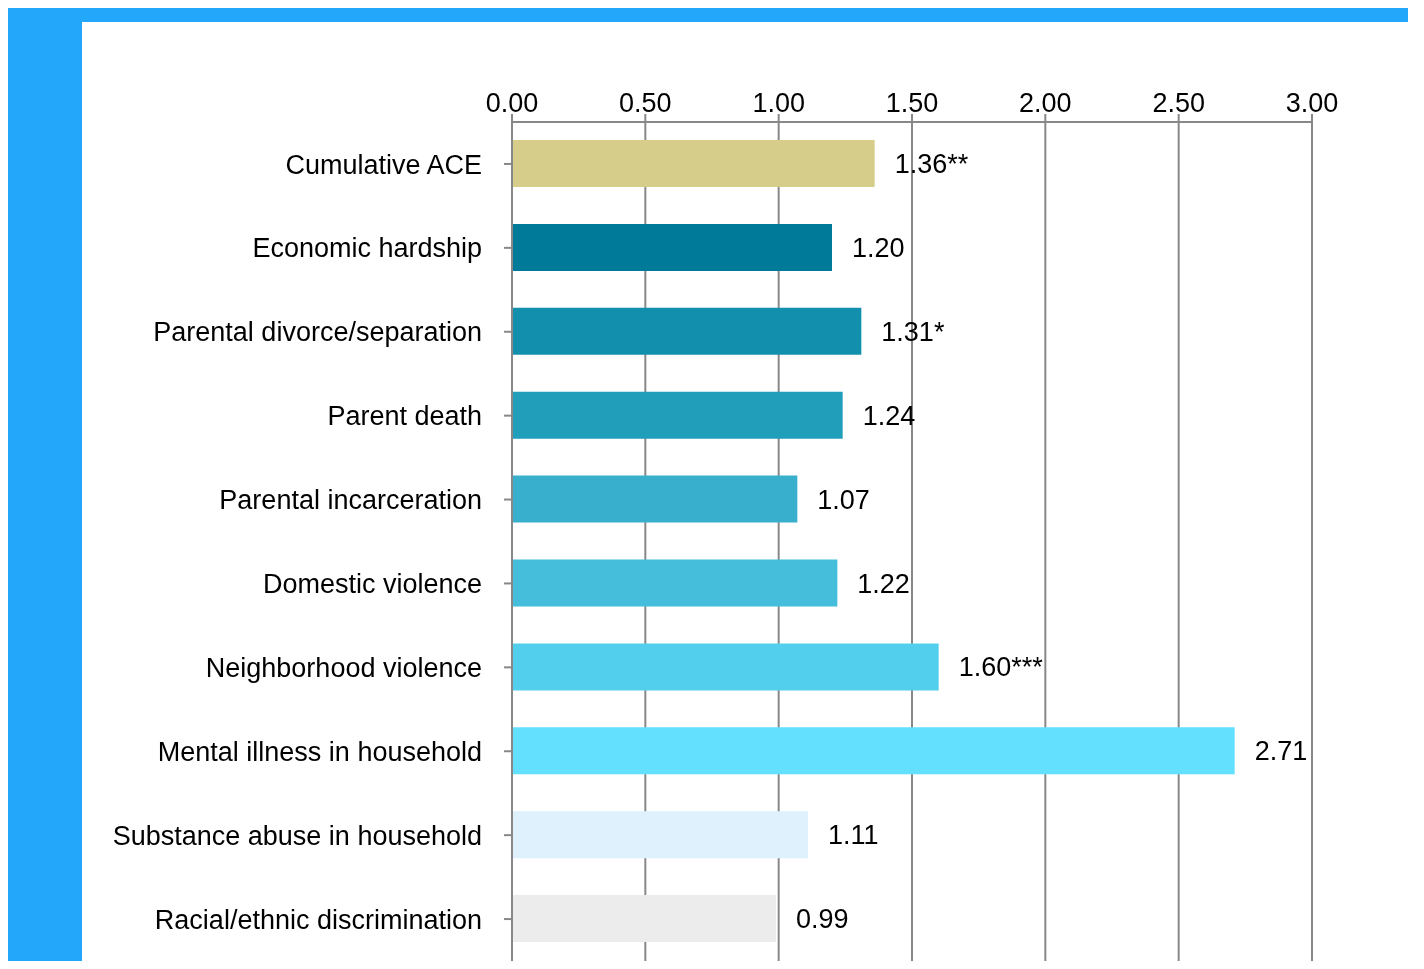 This screenshot has height=969, width=1424. Describe the element at coordinates (1001, 667) in the screenshot. I see `data-label: 1.60***` at that location.